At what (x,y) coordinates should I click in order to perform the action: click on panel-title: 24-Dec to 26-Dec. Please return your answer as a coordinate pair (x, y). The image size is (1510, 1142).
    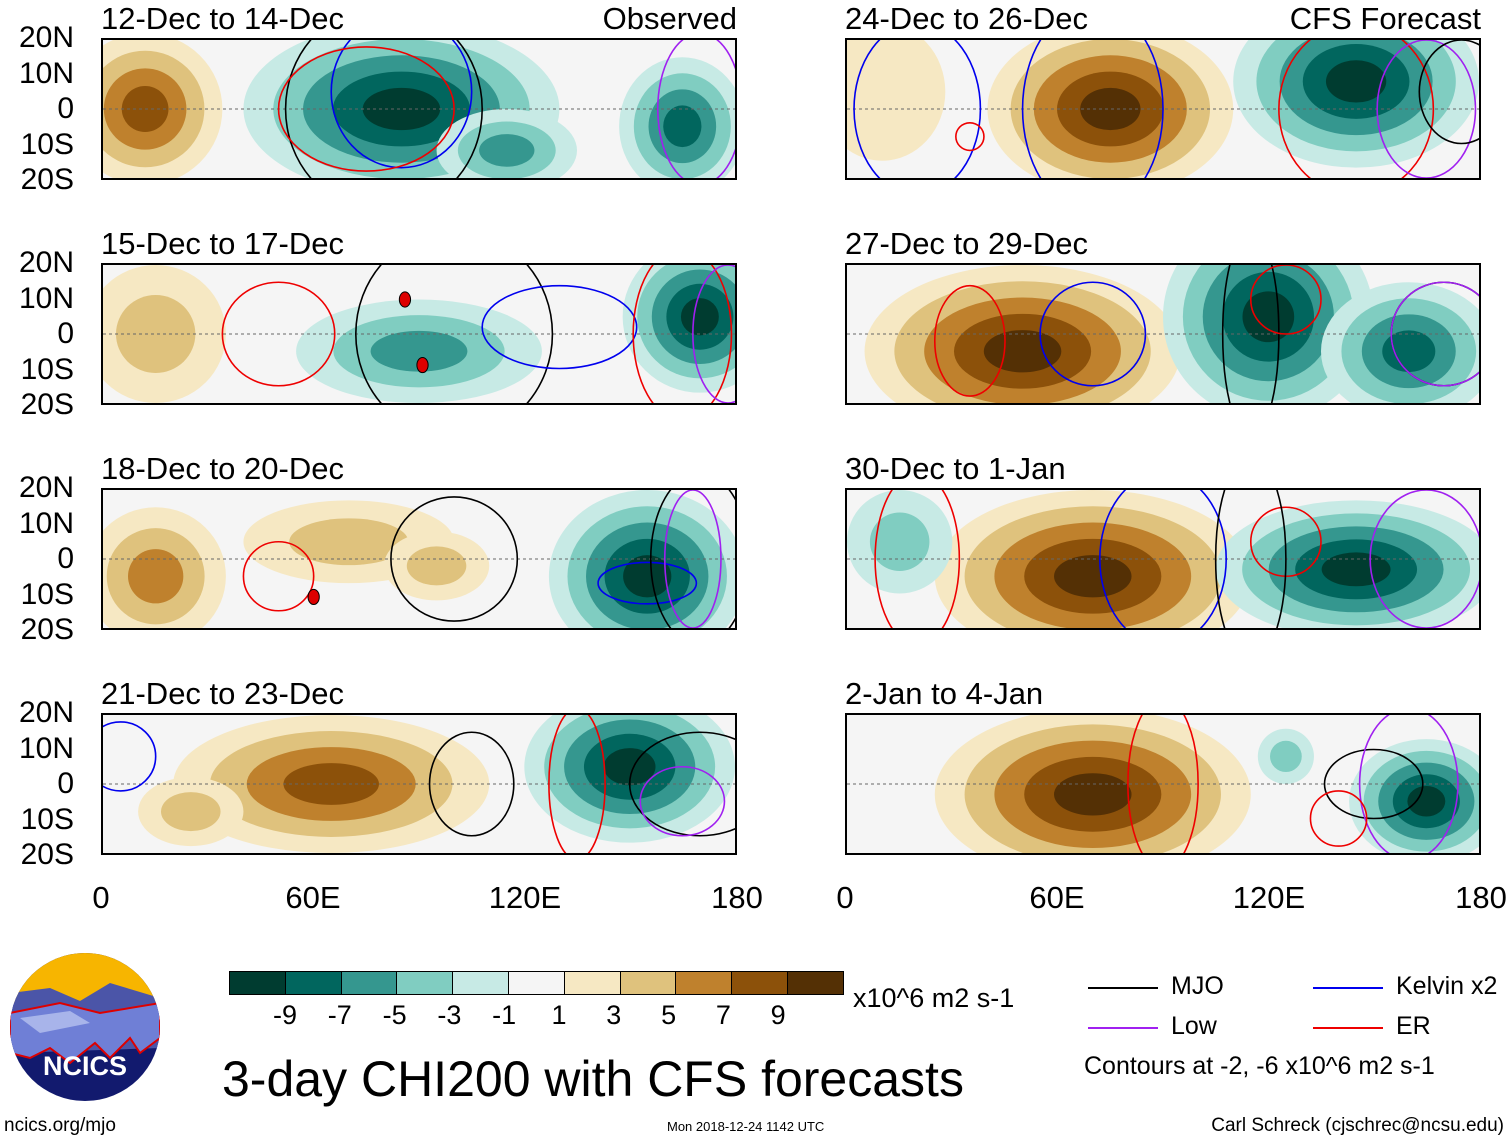
    Looking at the image, I should click on (966, 18).